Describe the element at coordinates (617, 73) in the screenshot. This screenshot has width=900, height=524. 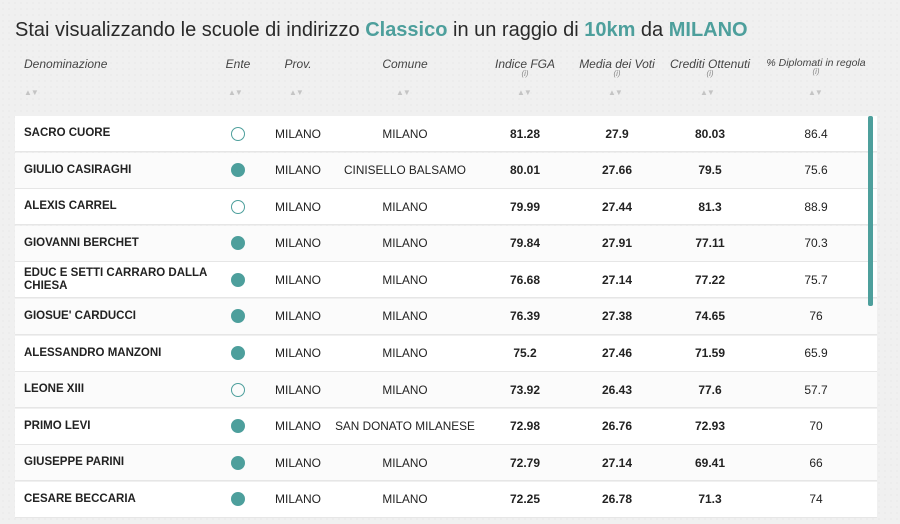
I see `info-voti-icon: (i)` at that location.